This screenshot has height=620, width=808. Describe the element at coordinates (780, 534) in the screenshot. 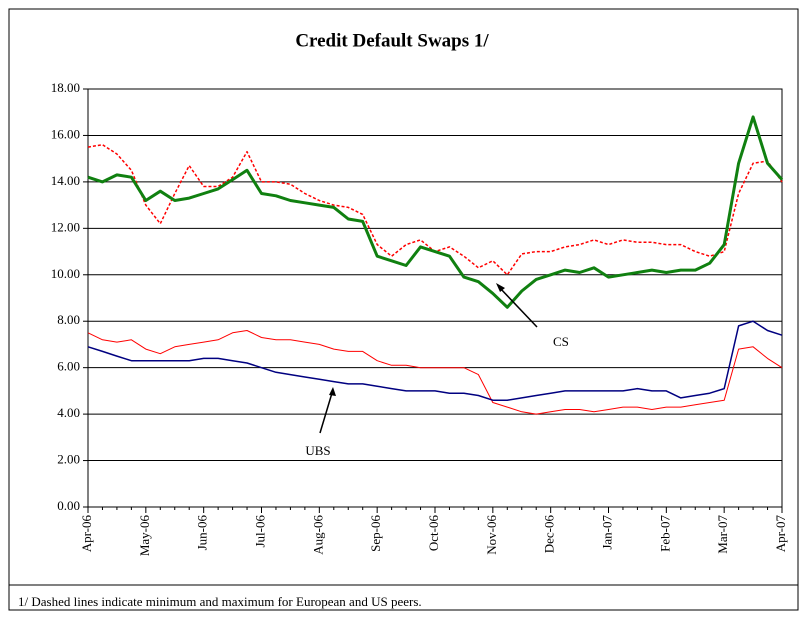

I see `x-tick-label: Apr-07` at that location.